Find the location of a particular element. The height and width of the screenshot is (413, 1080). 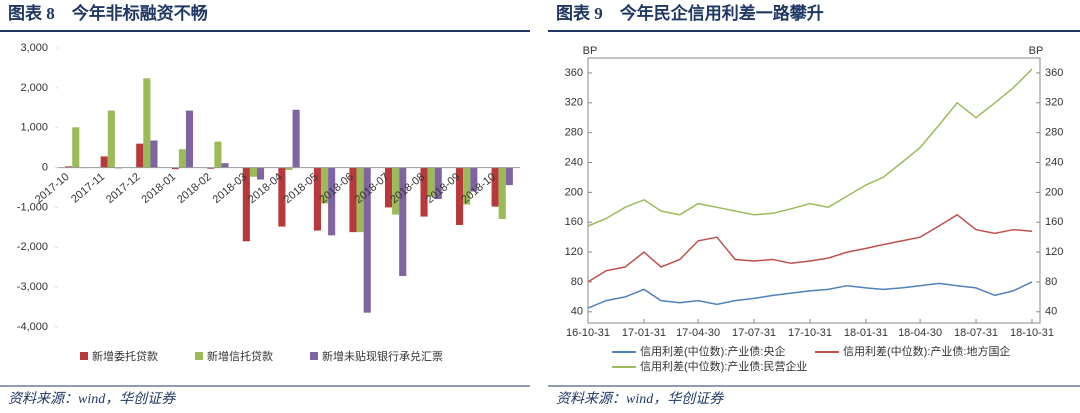

y2-axis-label: BP is located at coordinates (1036, 51).